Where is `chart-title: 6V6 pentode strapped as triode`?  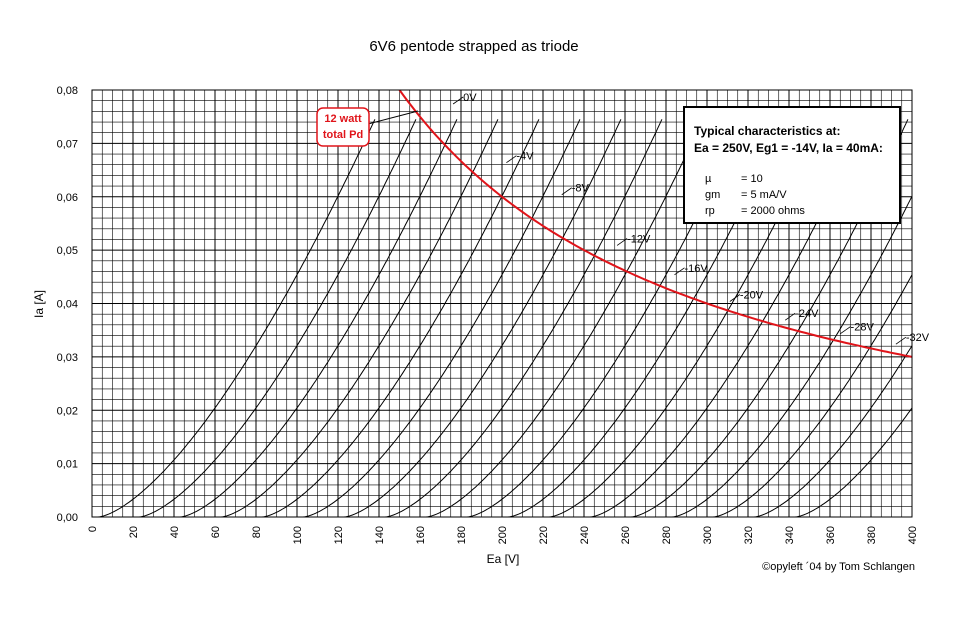
chart-title: 6V6 pentode strapped as triode is located at coordinates (473, 46).